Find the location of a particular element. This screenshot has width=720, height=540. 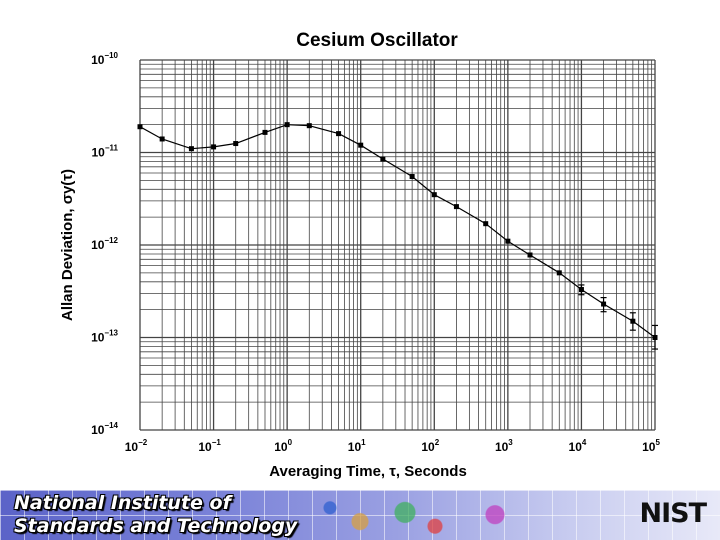

y-tick-label: 10−10 is located at coordinates (104, 59).